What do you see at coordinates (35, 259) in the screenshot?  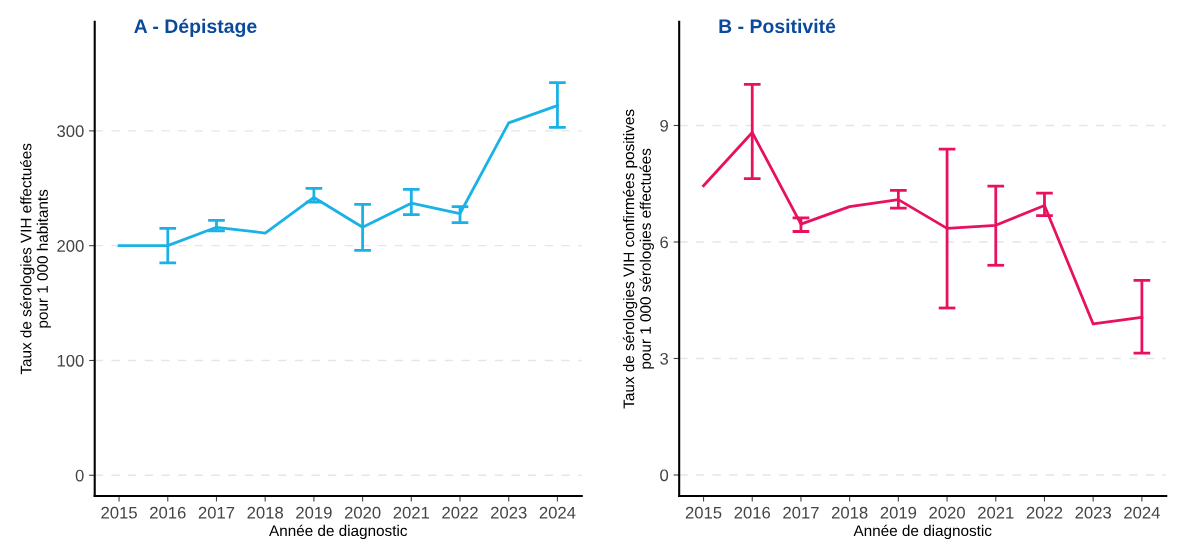 I see `y-axis-title: Taux de sérologies VIH effectuées pour 1 000 habitants` at bounding box center [35, 259].